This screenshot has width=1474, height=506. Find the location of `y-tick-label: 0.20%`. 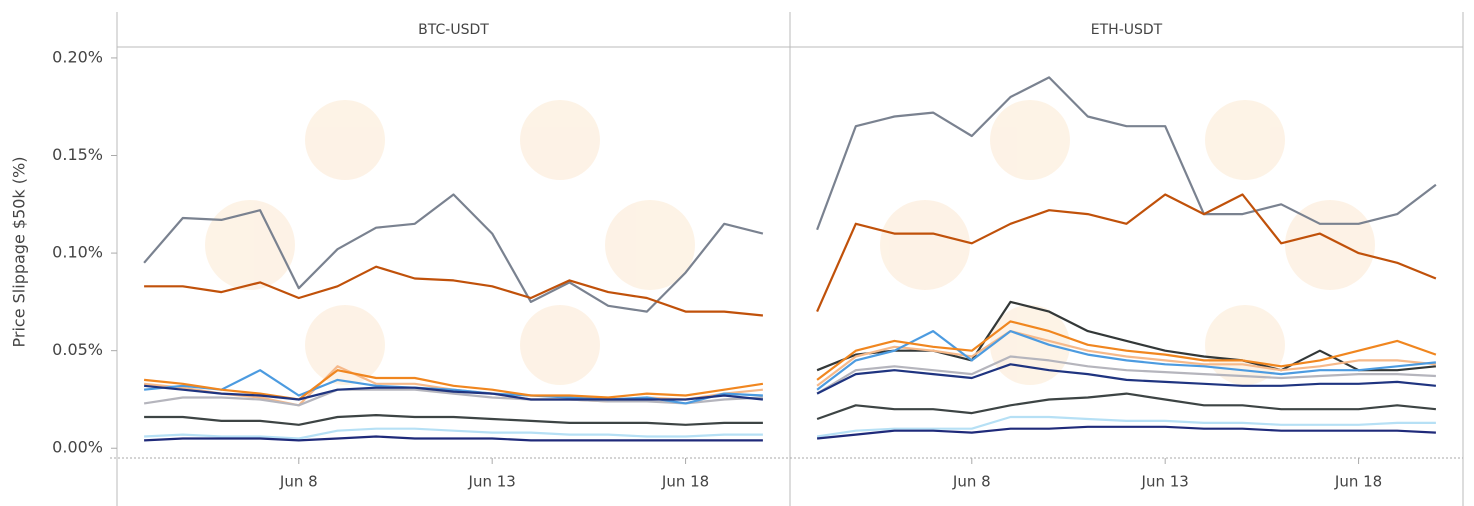

y-tick-label: 0.20% is located at coordinates (77, 56).